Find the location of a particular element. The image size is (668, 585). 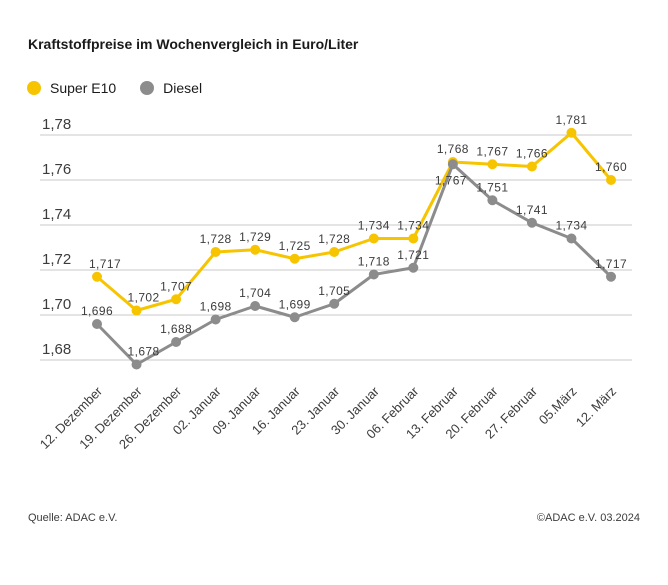

source-note: Quelle: ADAC e.V. is located at coordinates (73, 518).